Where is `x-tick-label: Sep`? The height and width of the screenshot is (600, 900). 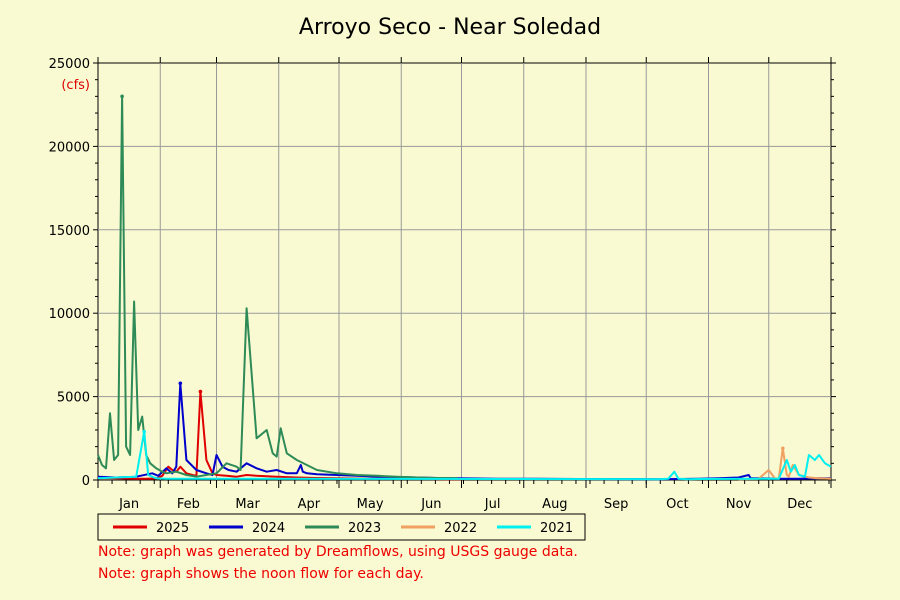
x-tick-label: Sep is located at coordinates (616, 504).